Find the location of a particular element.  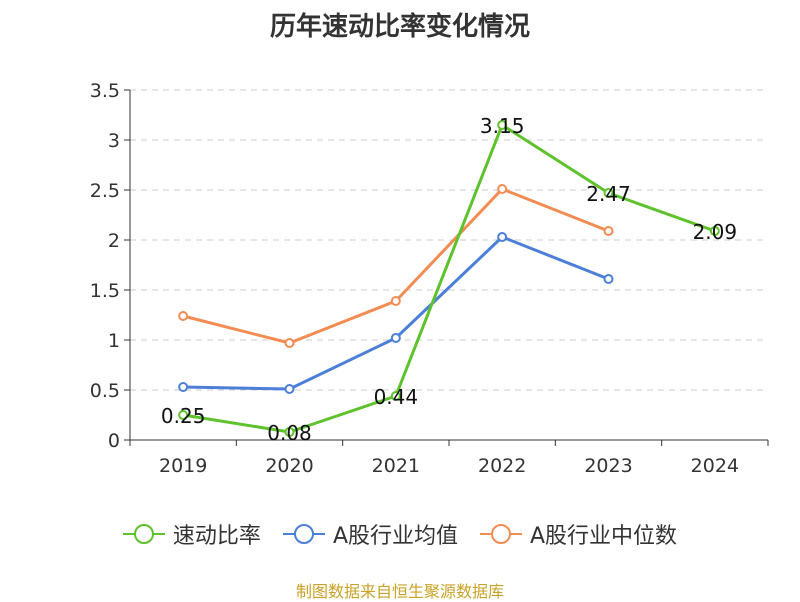

x-tick-label: 2023 is located at coordinates (608, 466).